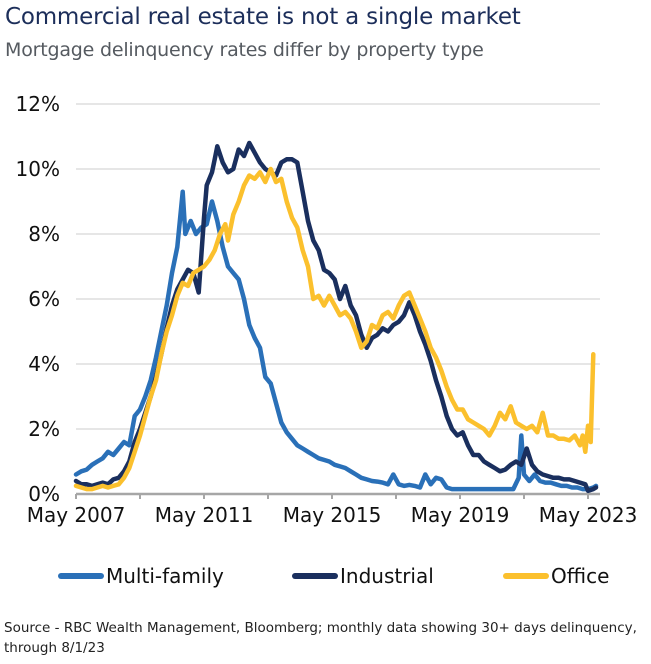  I want to click on y-tick-label: 12%, so click(38, 104).